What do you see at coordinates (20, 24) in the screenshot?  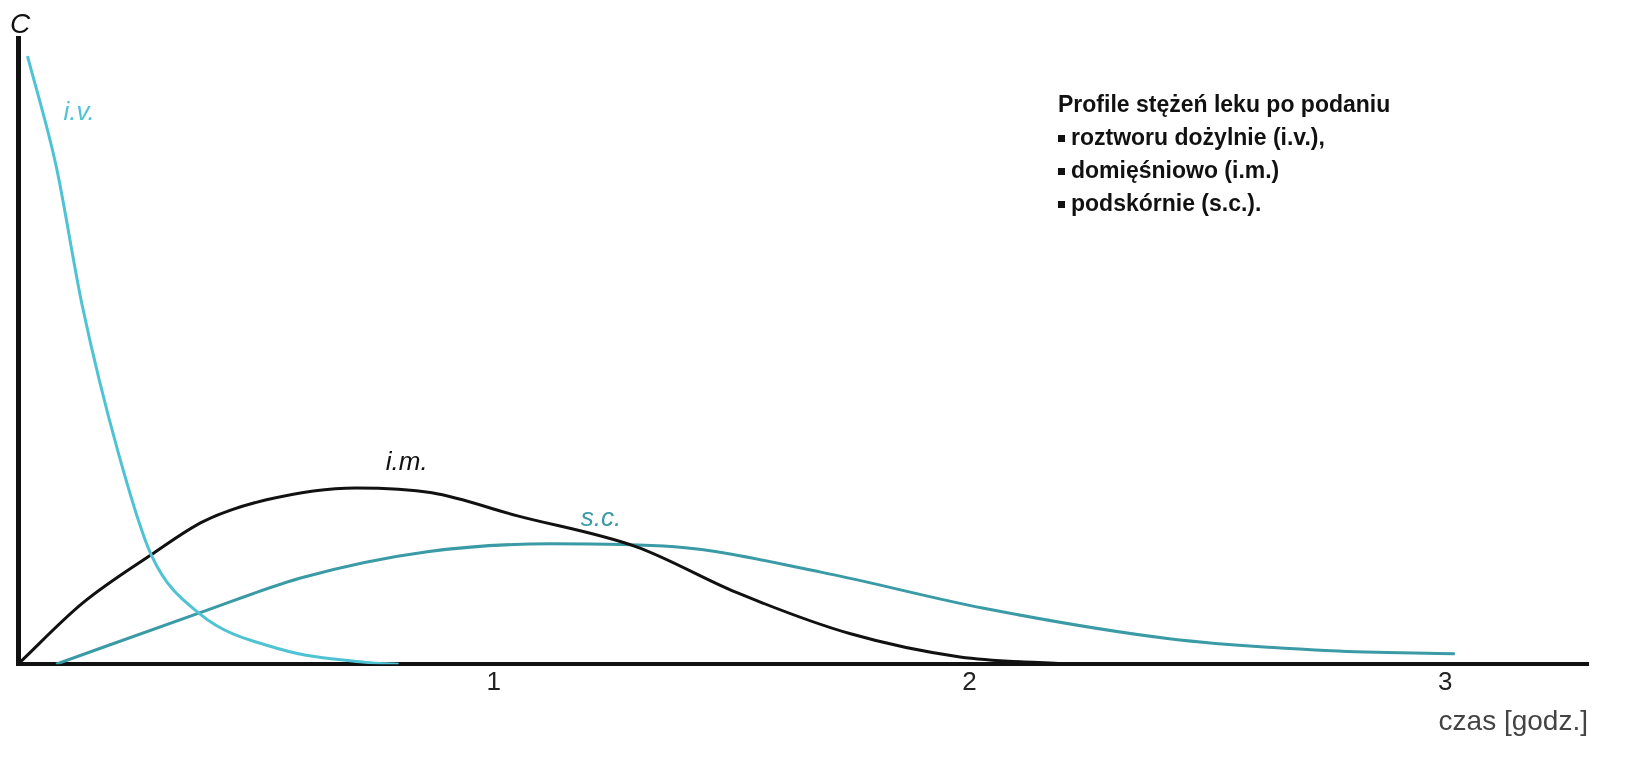 I see `y-axis-title: C` at bounding box center [20, 24].